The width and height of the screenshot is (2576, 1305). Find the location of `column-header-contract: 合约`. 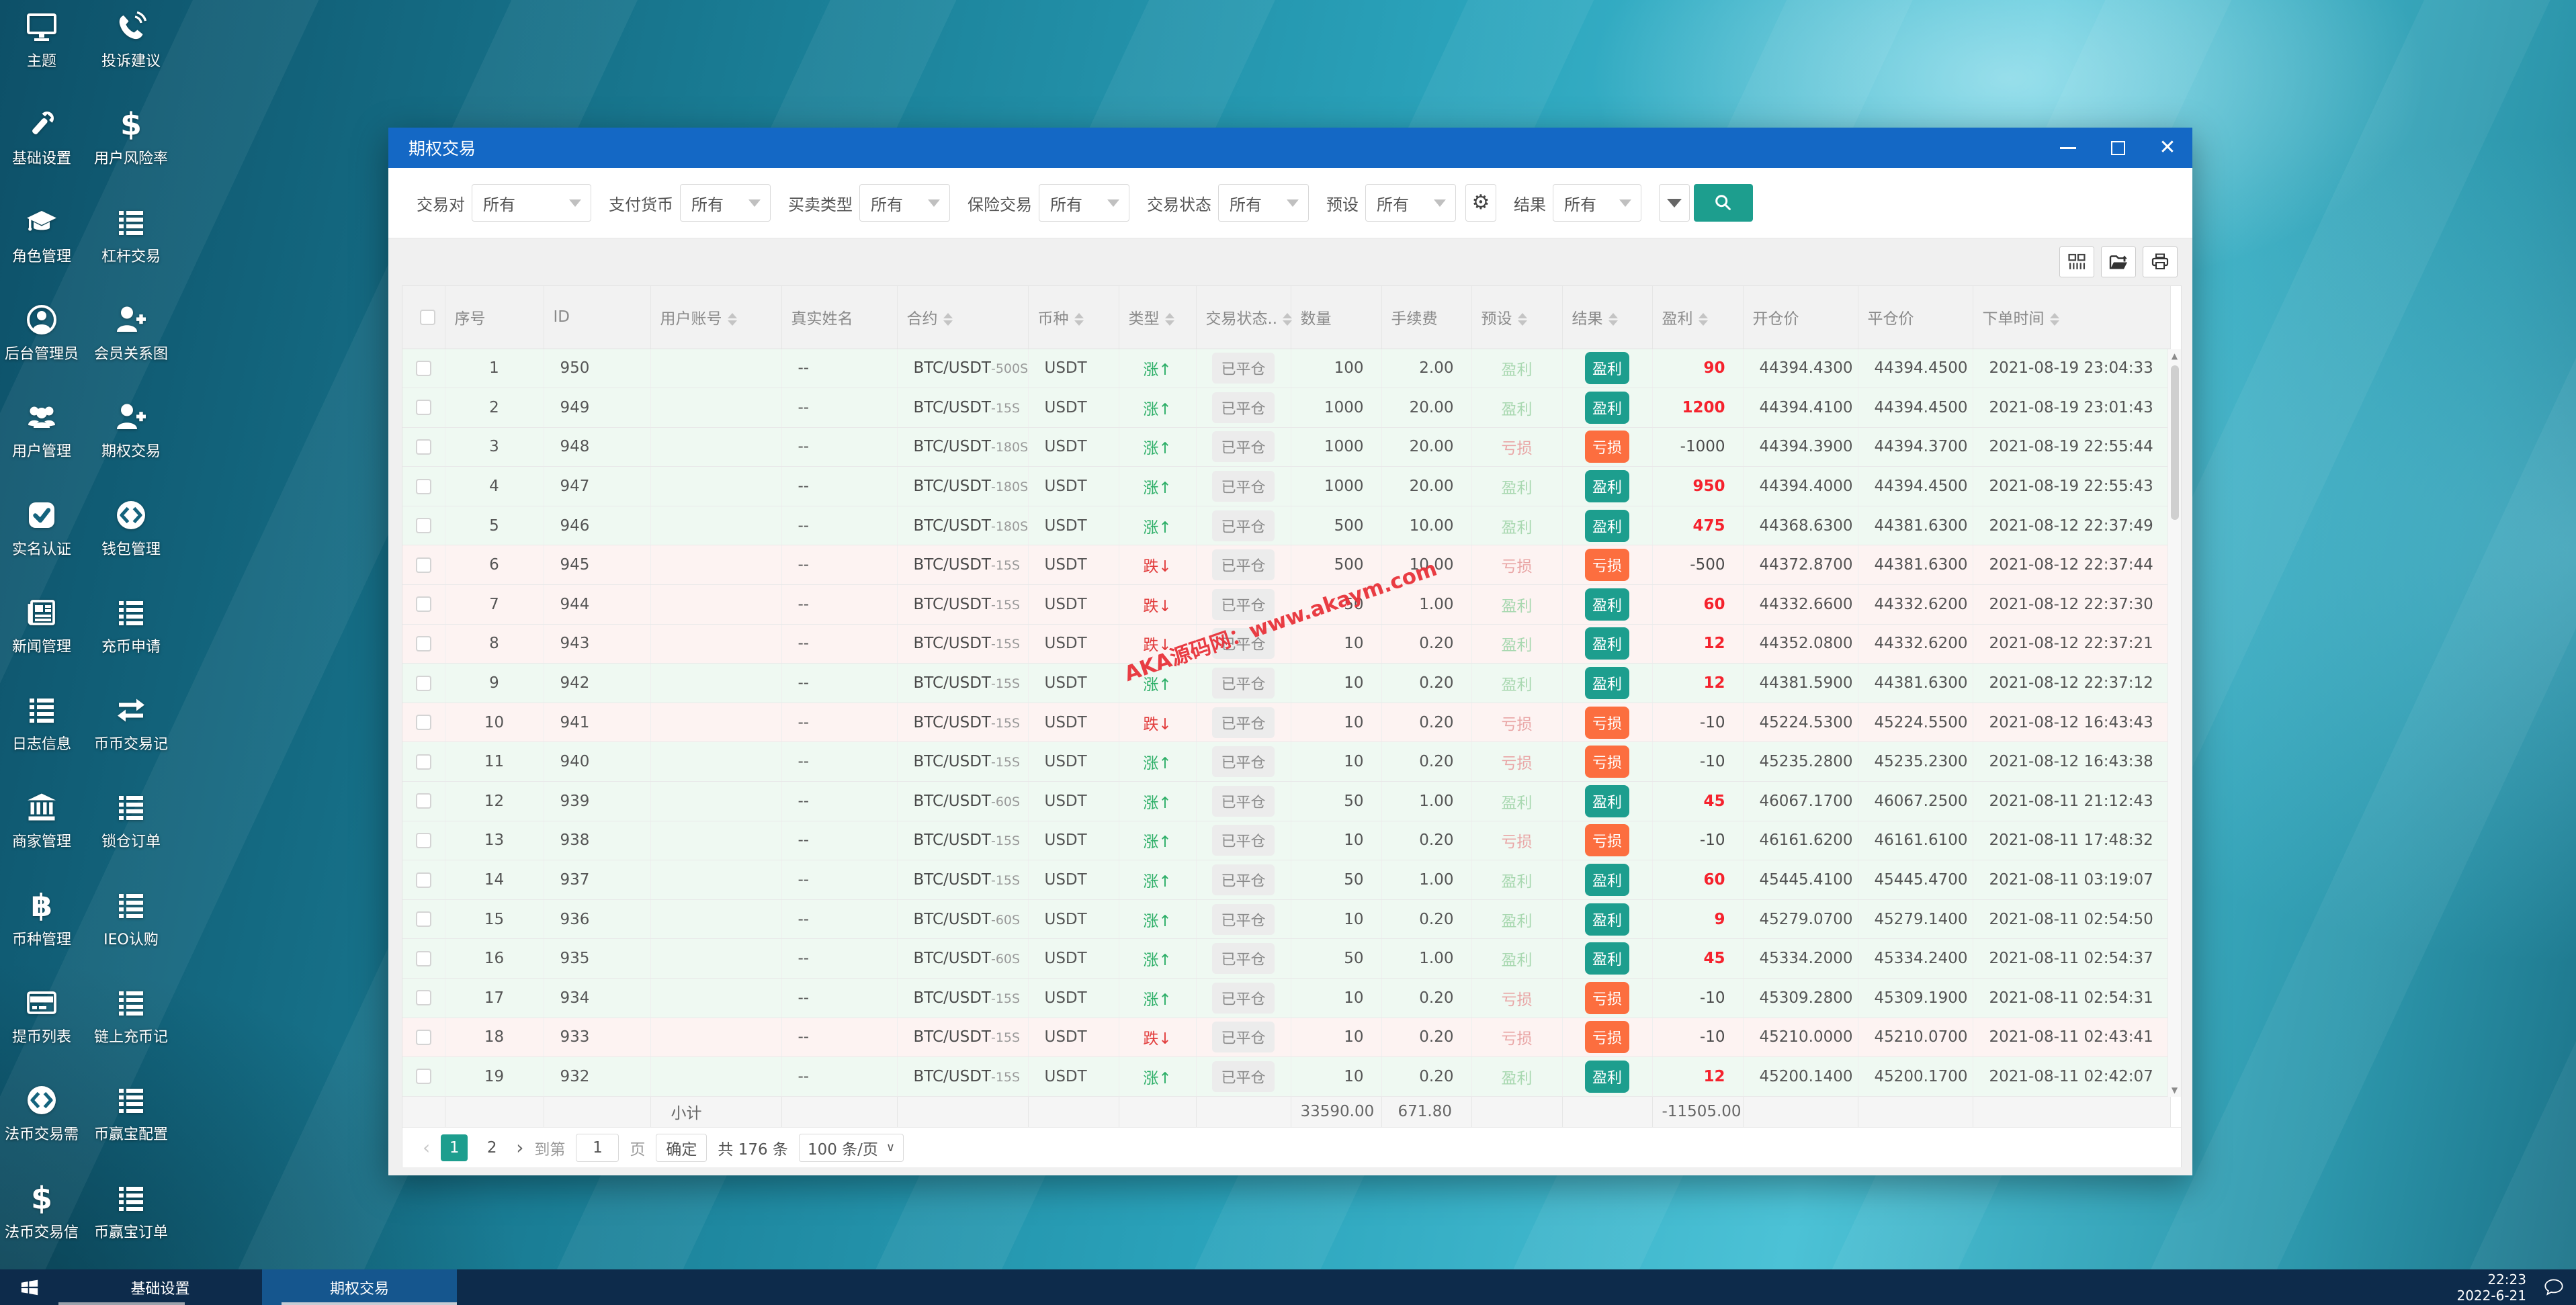

column-header-contract: 合约 is located at coordinates (963, 318).